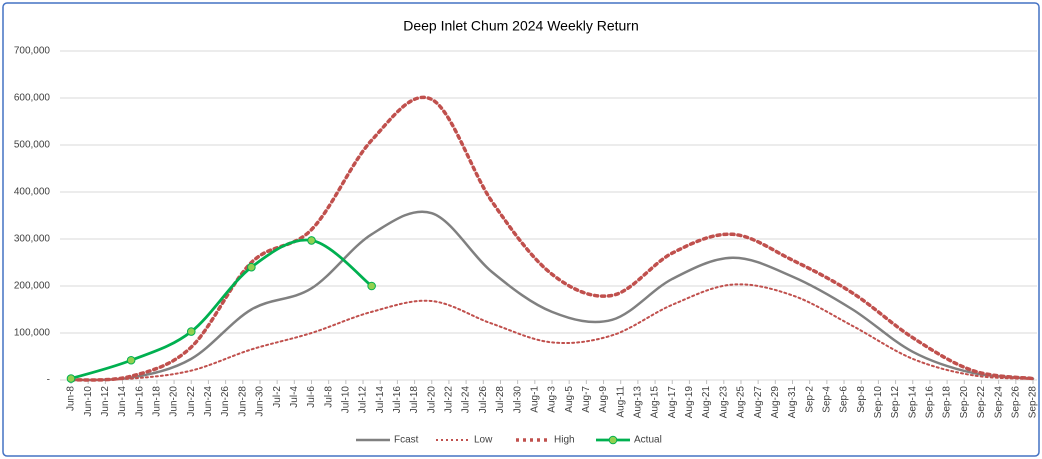 The width and height of the screenshot is (1042, 459). Describe the element at coordinates (689, 402) in the screenshot. I see `x-tick-label: Aug-19` at that location.